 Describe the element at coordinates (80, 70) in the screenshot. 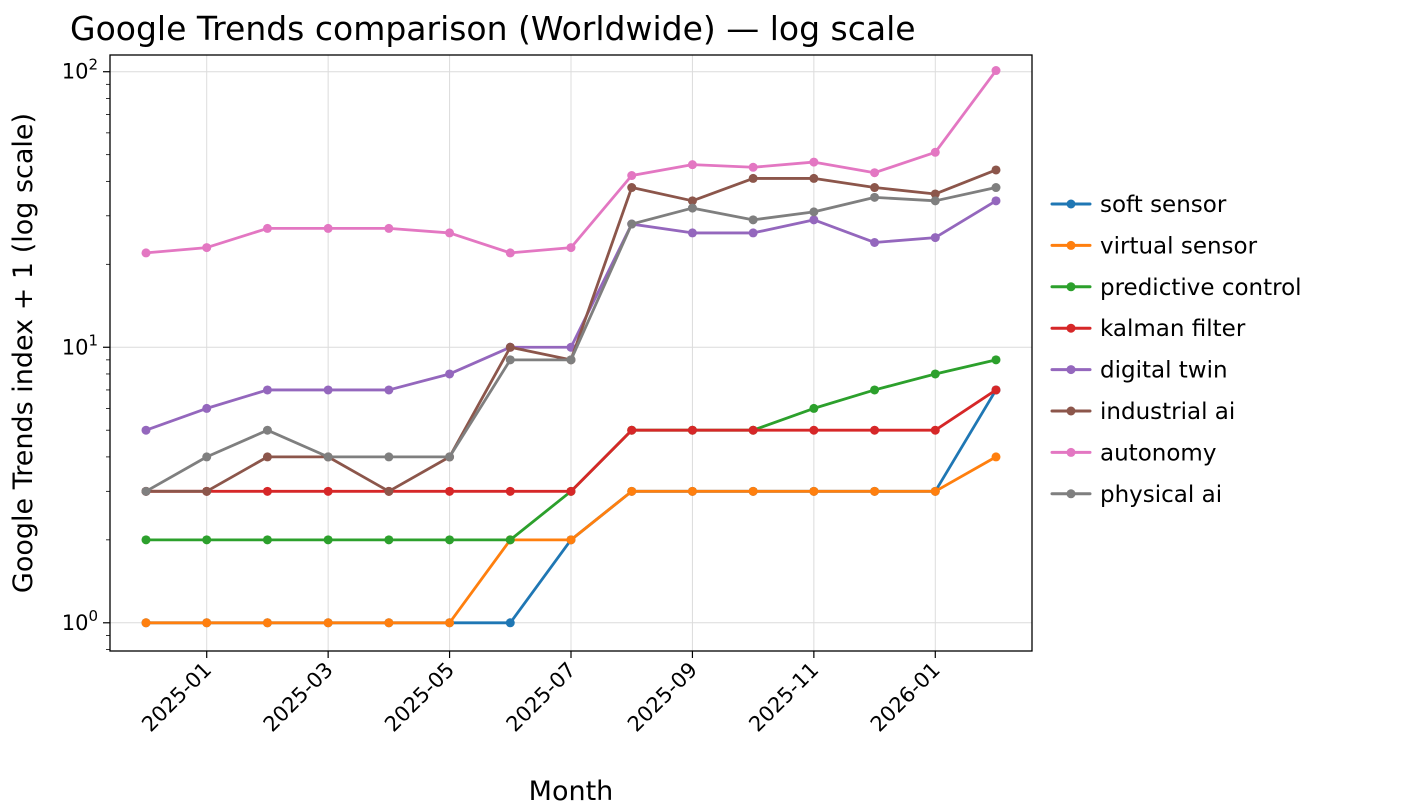

I see `y-tick-label: 10²` at that location.